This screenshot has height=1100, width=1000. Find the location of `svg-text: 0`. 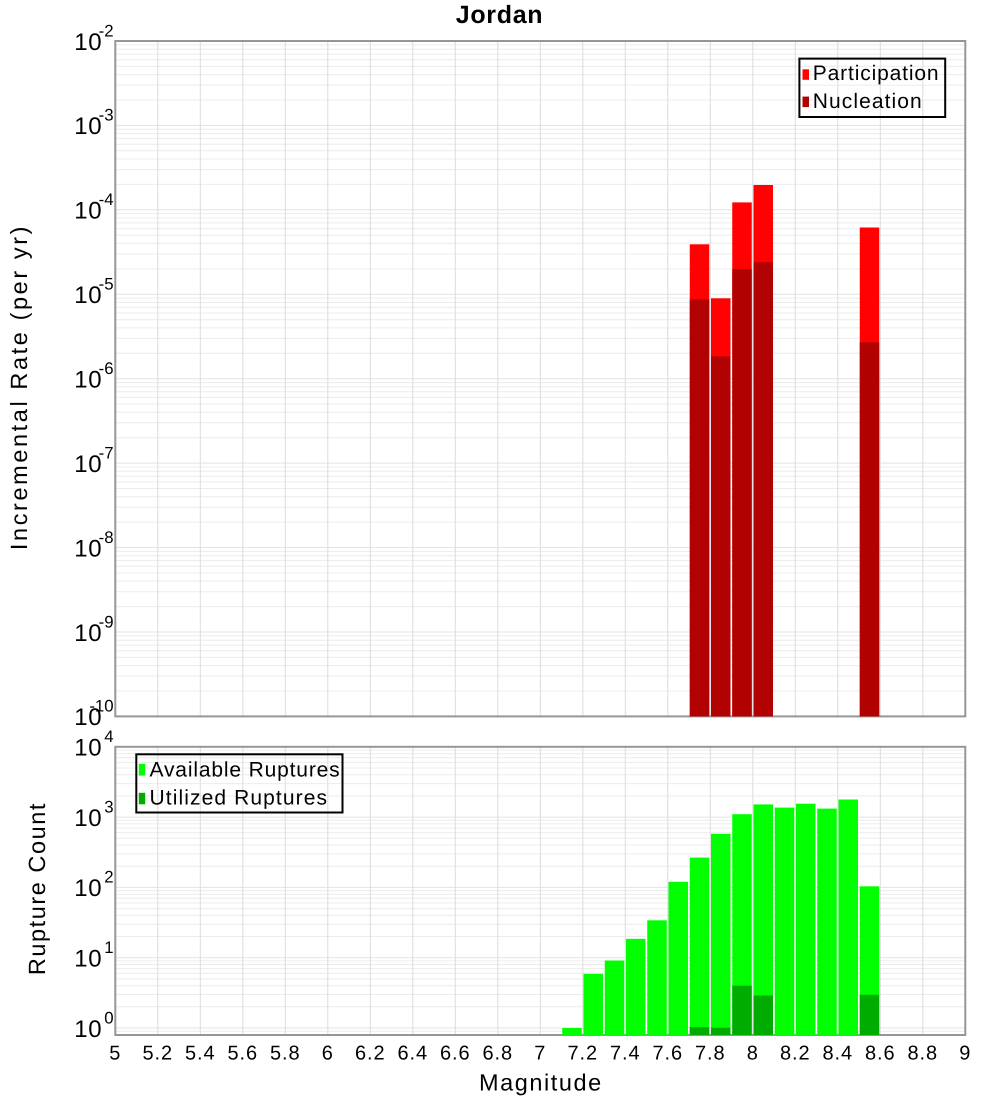

svg-text: 0 is located at coordinates (108, 1017).